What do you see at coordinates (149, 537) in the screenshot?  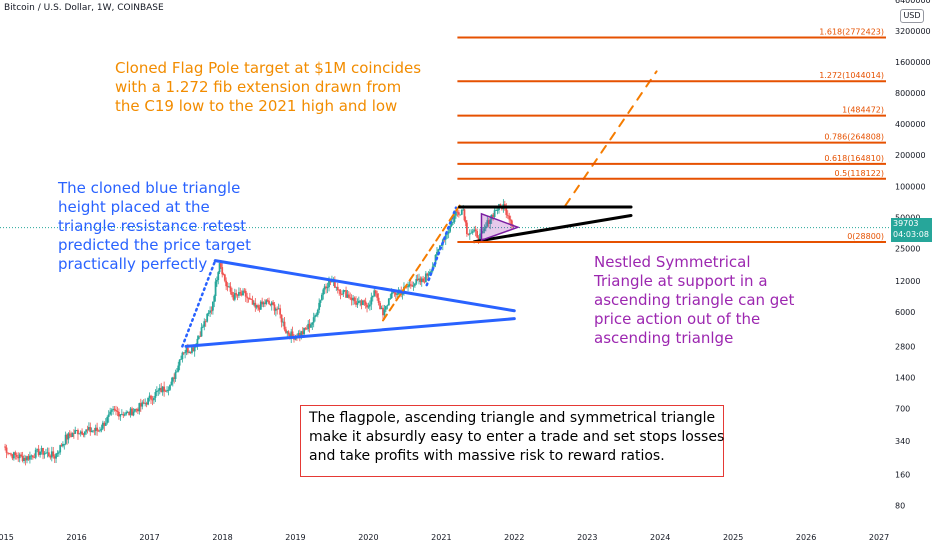 I see `x-tick-label: 2017` at bounding box center [149, 537].